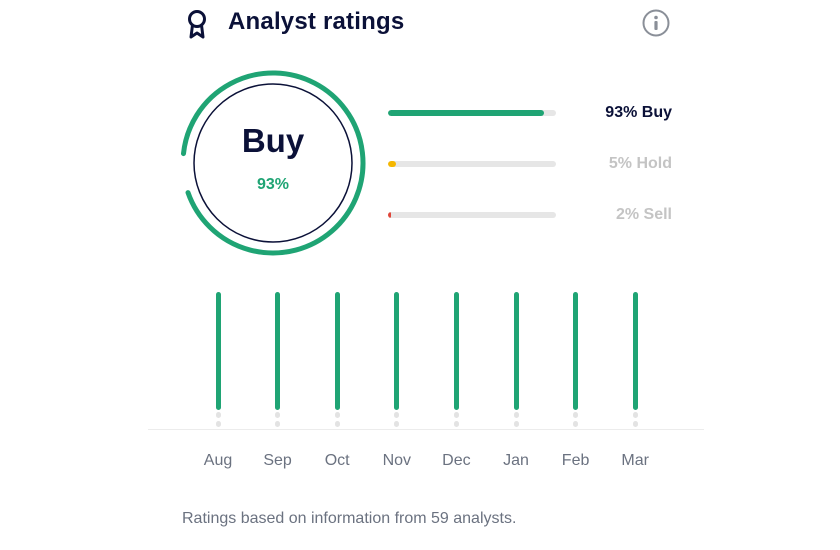 The width and height of the screenshot is (840, 550). I want to click on distribution-row-buy: 93% Buy, so click(529, 112).